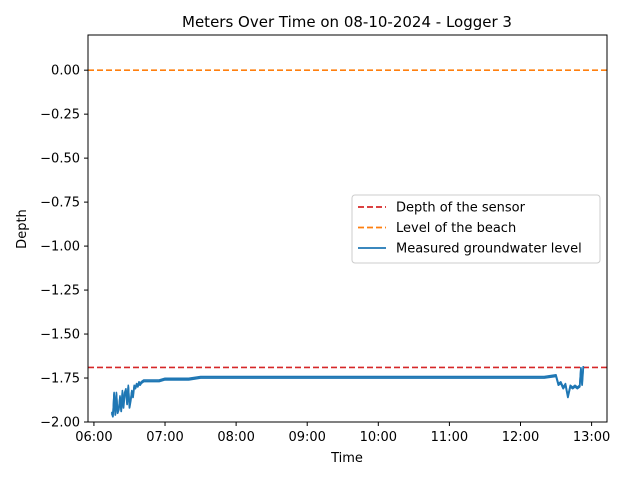  I want to click on y-tick-label: −2.00, so click(60, 423).